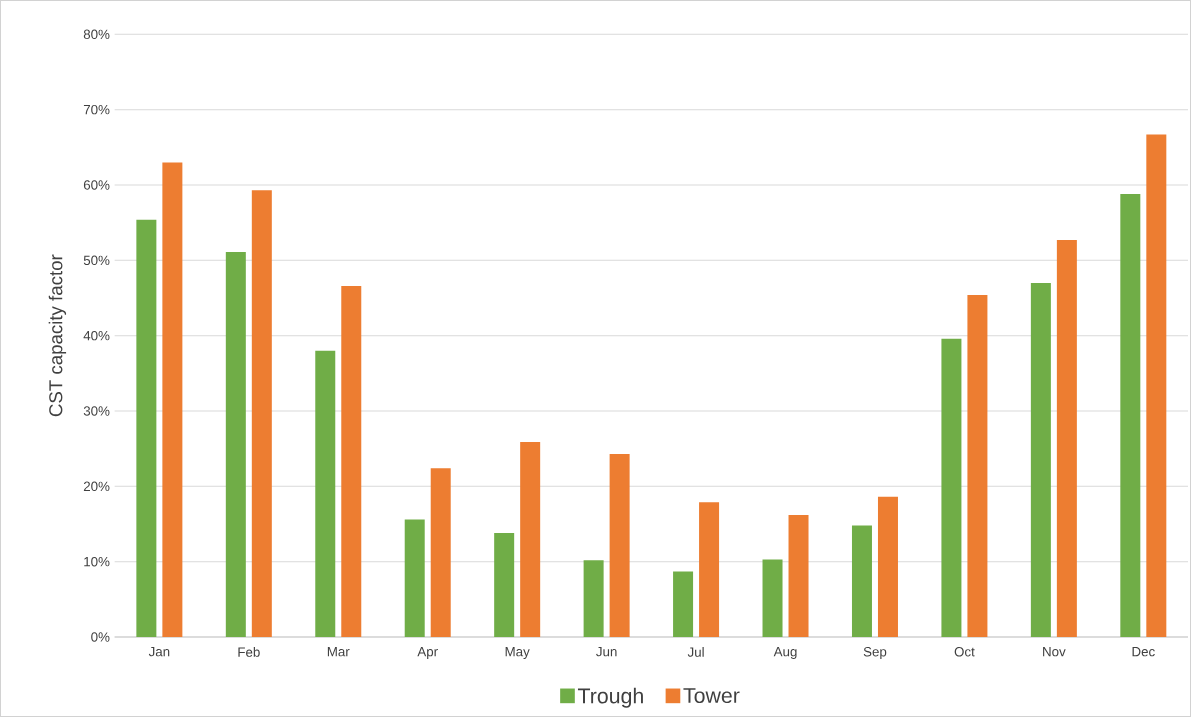 This screenshot has width=1191, height=717. I want to click on x-tick-label: Apr, so click(427, 653).